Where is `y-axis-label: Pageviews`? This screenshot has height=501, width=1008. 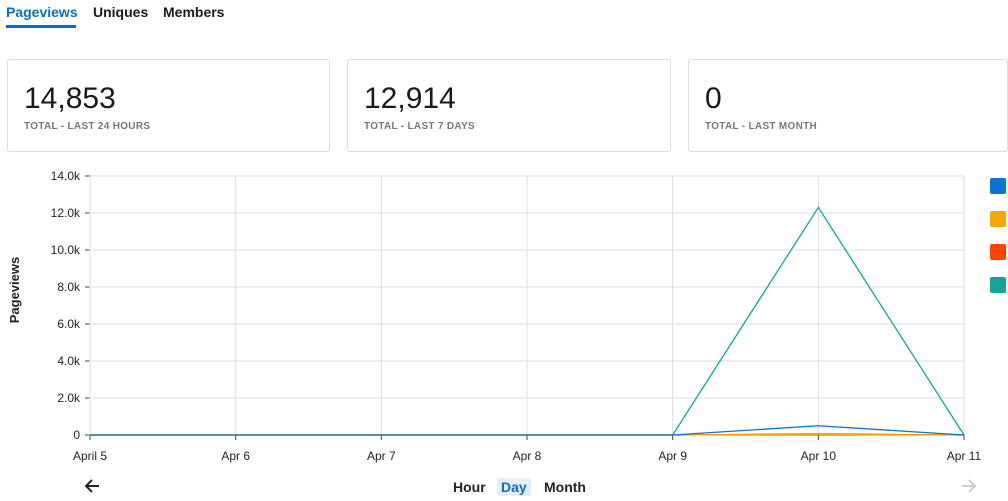 y-axis-label: Pageviews is located at coordinates (14, 290).